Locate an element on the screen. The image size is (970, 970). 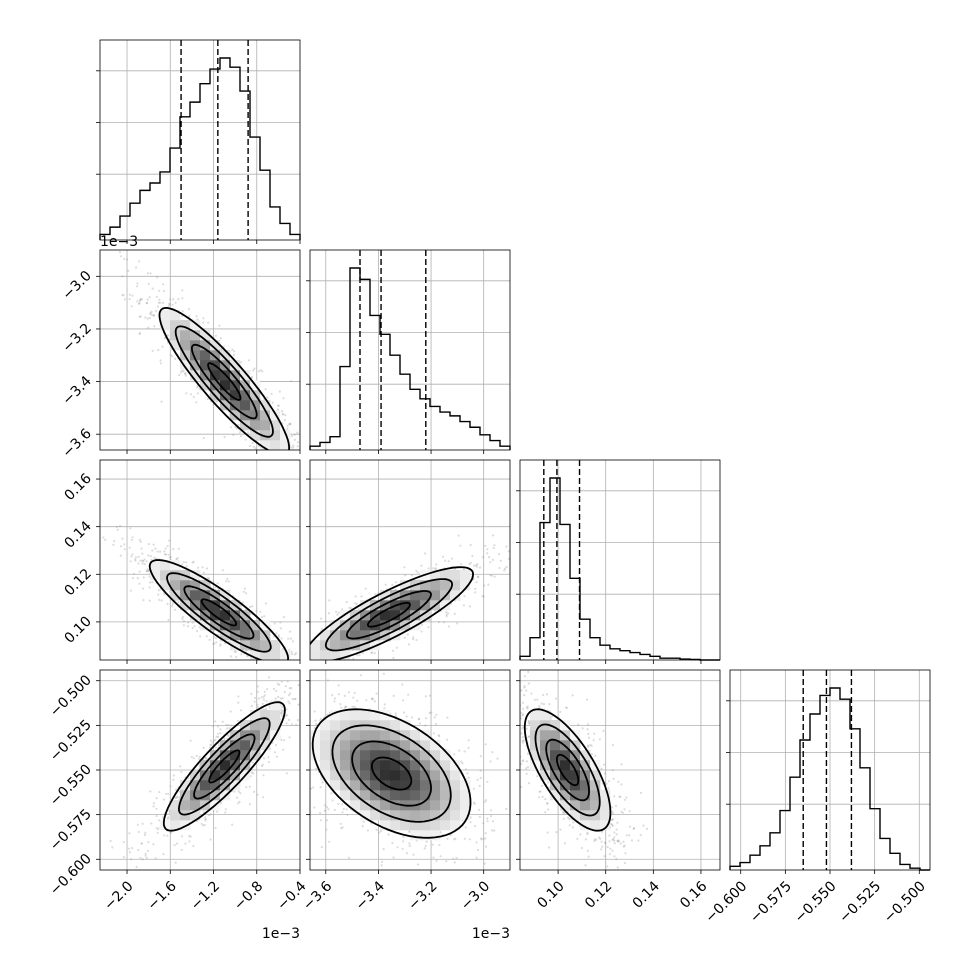
pair-content is located at coordinates (410, 771).